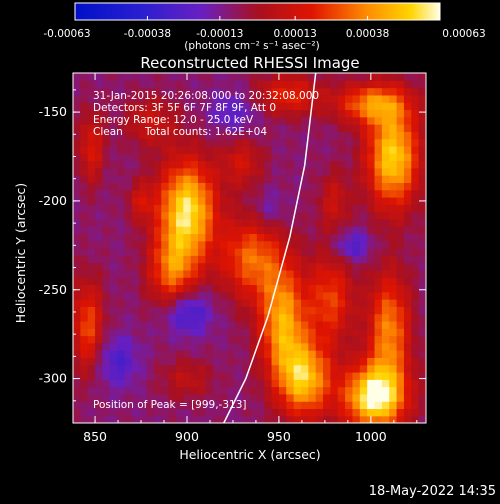  I want to click on annotation-peak-position: Position of Peak = [999,-313], so click(170, 405).